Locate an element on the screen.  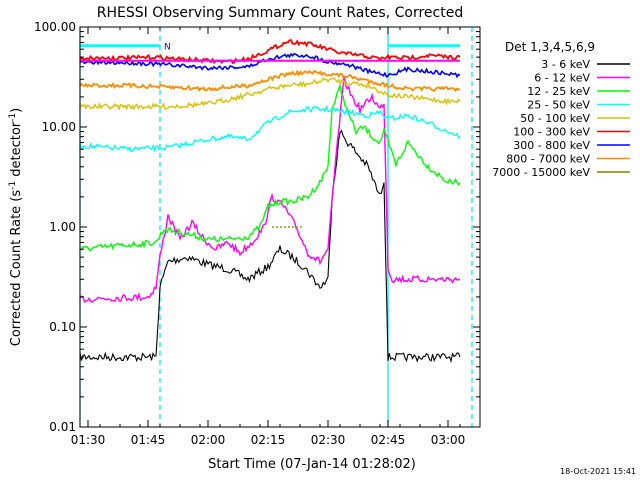
legend-label: 12 - 25 keV is located at coordinates (558, 91).